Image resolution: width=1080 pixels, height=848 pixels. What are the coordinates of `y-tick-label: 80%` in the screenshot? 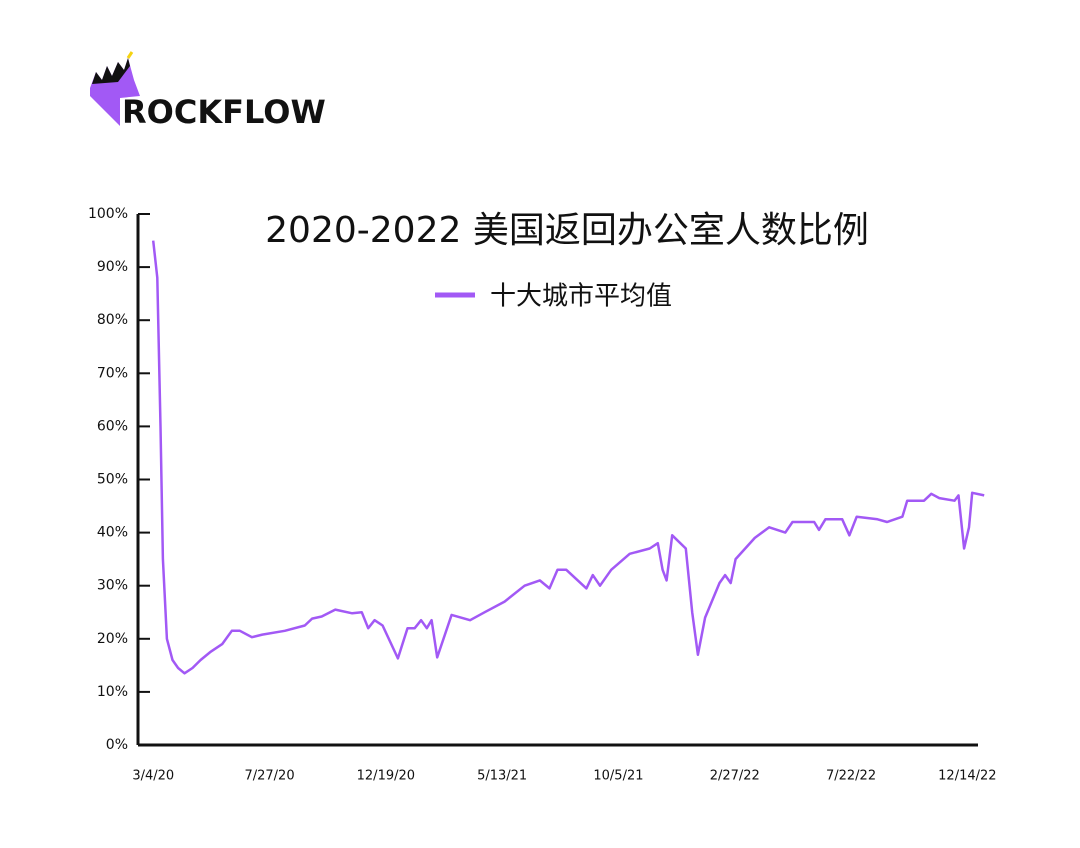 It's located at (112, 320).